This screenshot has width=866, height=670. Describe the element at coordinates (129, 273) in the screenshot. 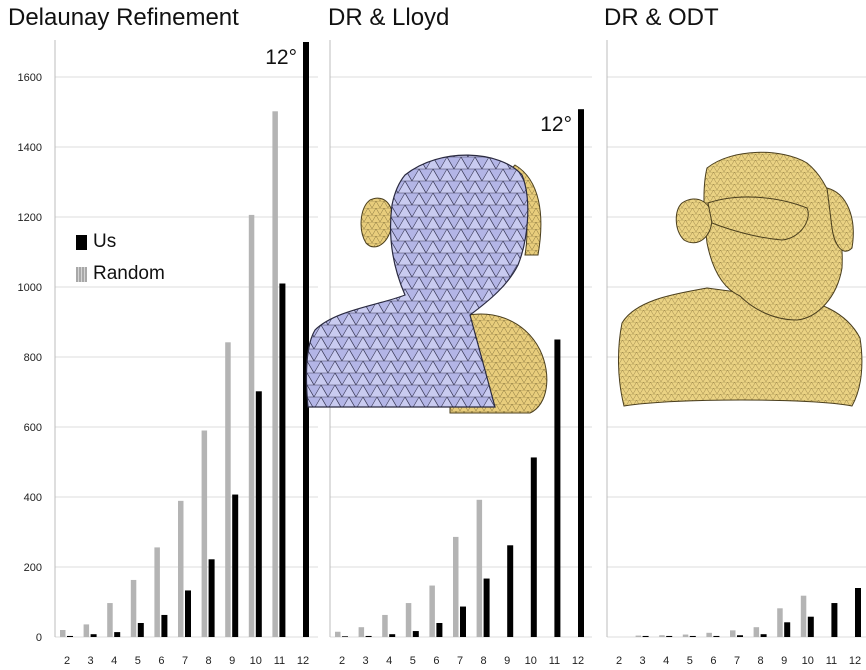

I see `legend-label-random: Random` at that location.